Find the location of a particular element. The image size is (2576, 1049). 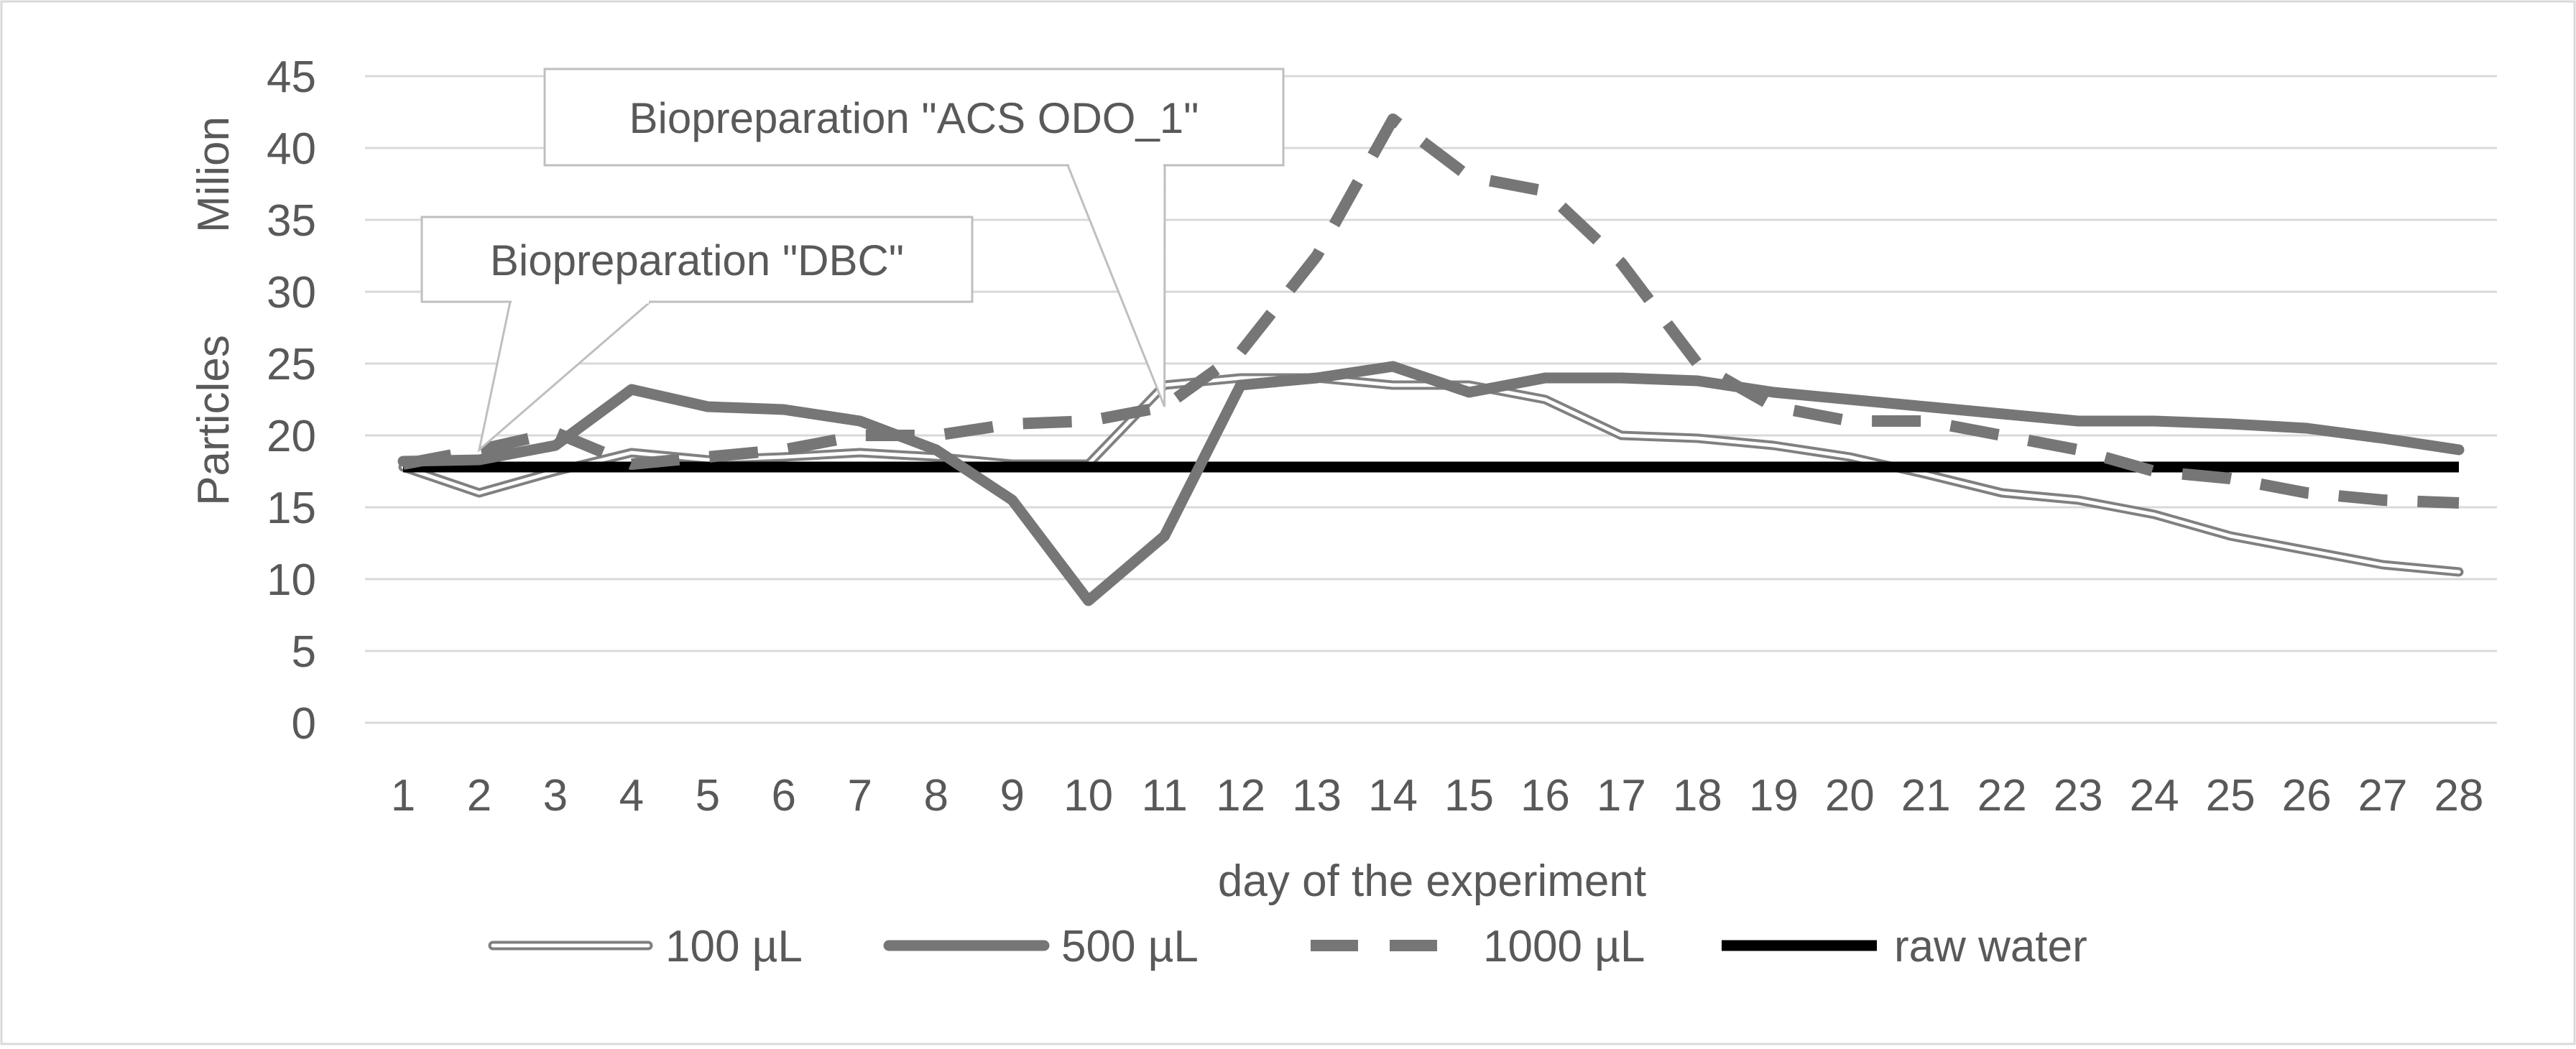

x-tick-label: 22 is located at coordinates (2002, 796).